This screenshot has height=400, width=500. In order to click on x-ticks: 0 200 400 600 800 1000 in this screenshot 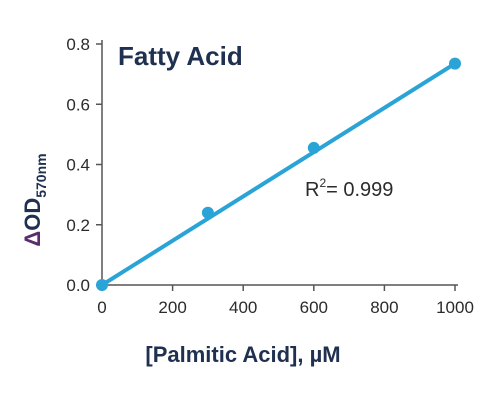, I will do `click(285, 301)`.